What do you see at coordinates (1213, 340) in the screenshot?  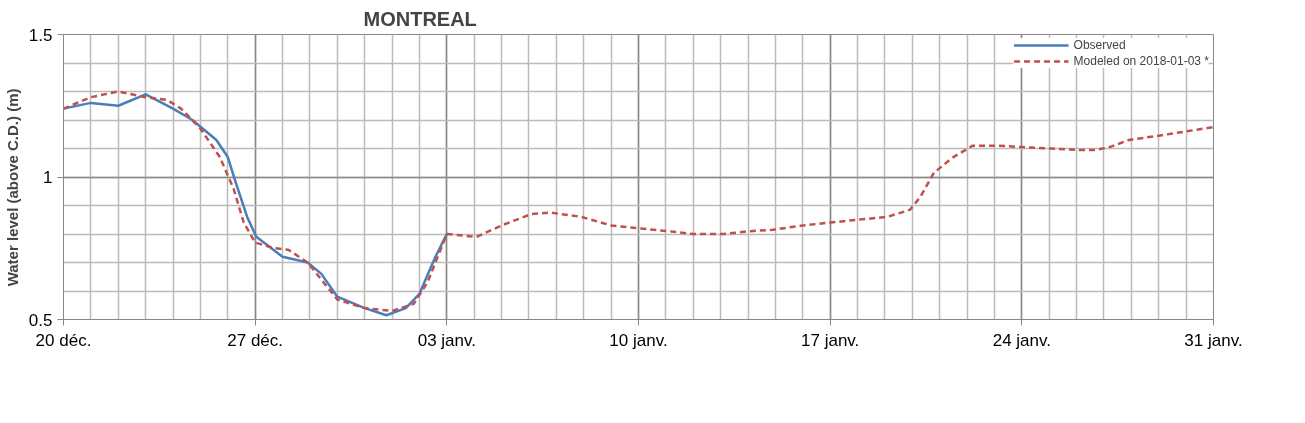 I see `x-tick-label: 31 janv.` at bounding box center [1213, 340].